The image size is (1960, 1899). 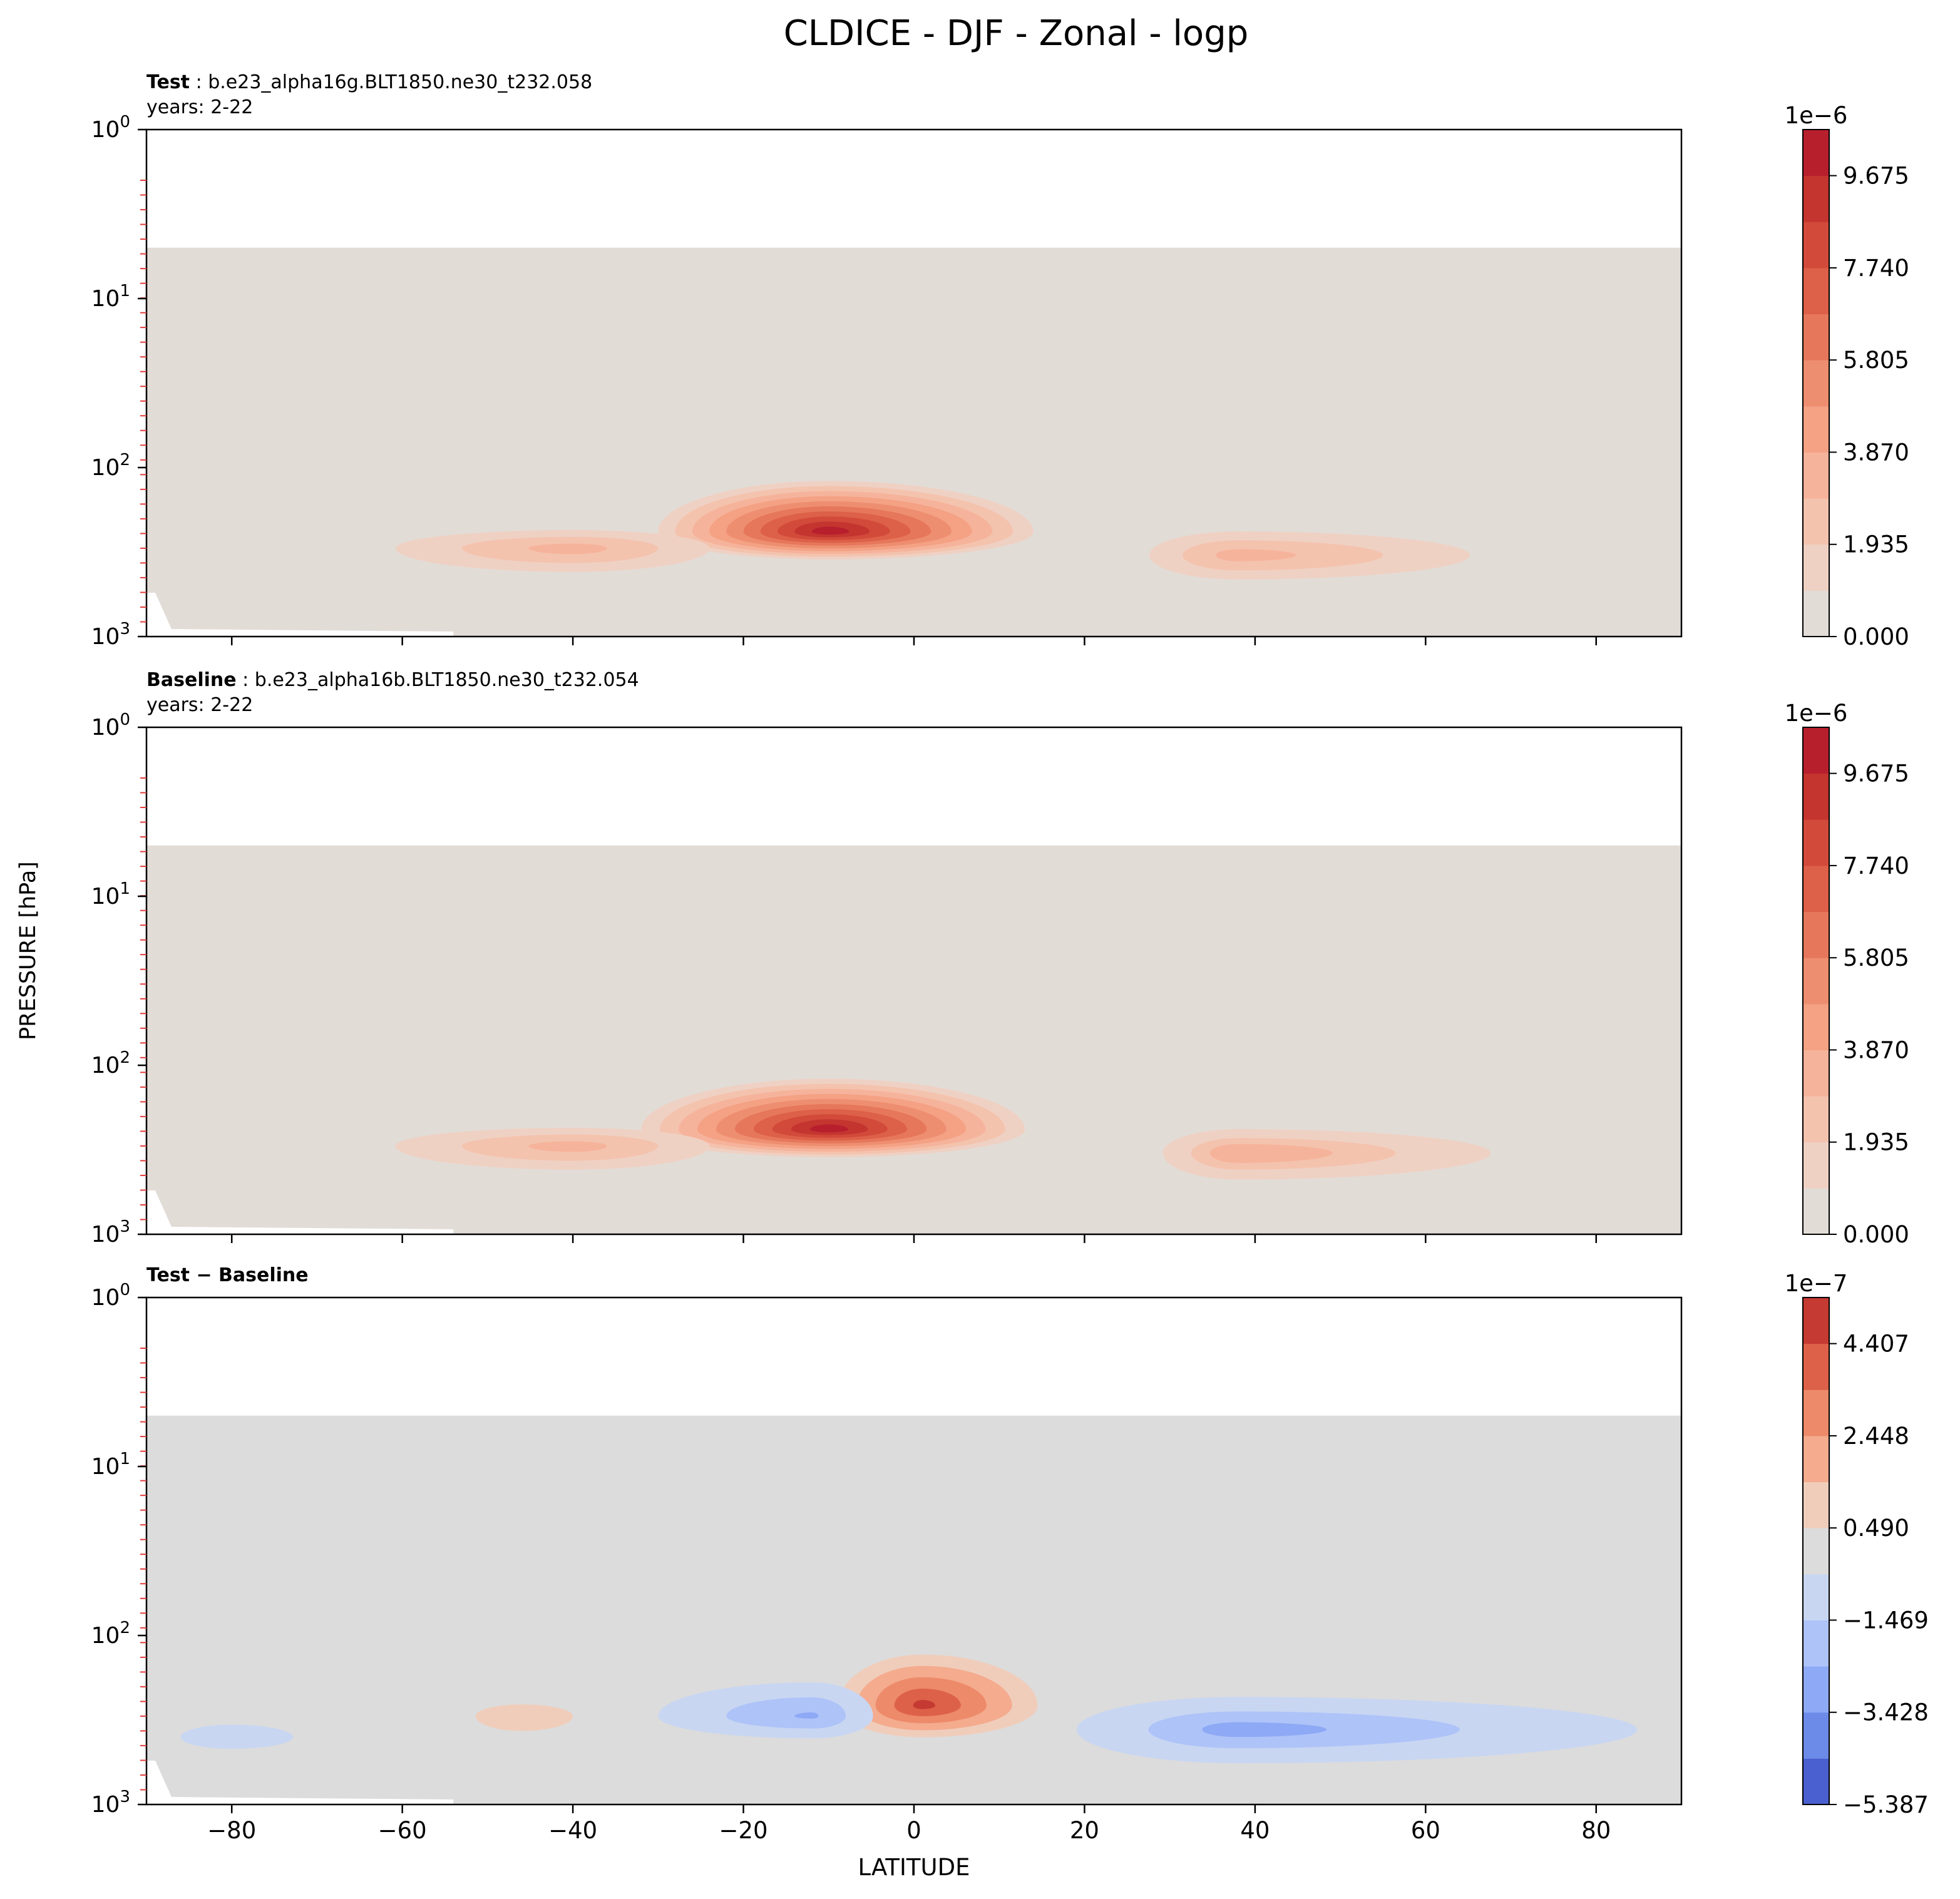 What do you see at coordinates (231, 1830) in the screenshot?
I see `x-tick-label: −80` at bounding box center [231, 1830].